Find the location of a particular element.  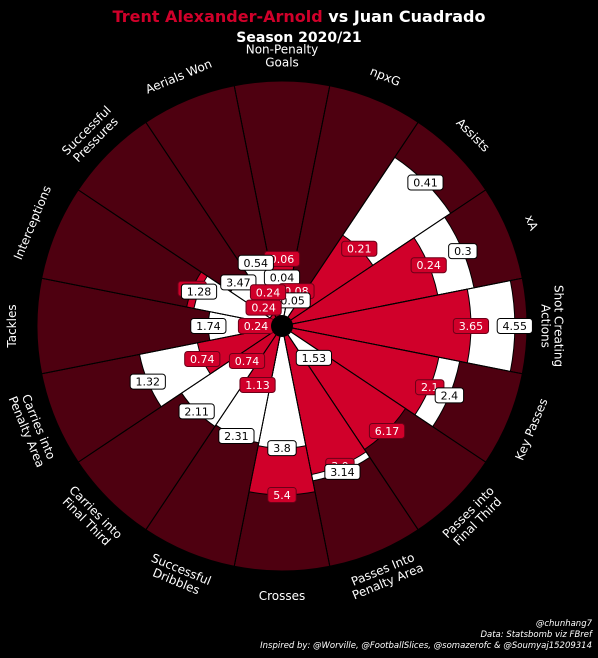

svg-text: 3.14 is located at coordinates (342, 472).